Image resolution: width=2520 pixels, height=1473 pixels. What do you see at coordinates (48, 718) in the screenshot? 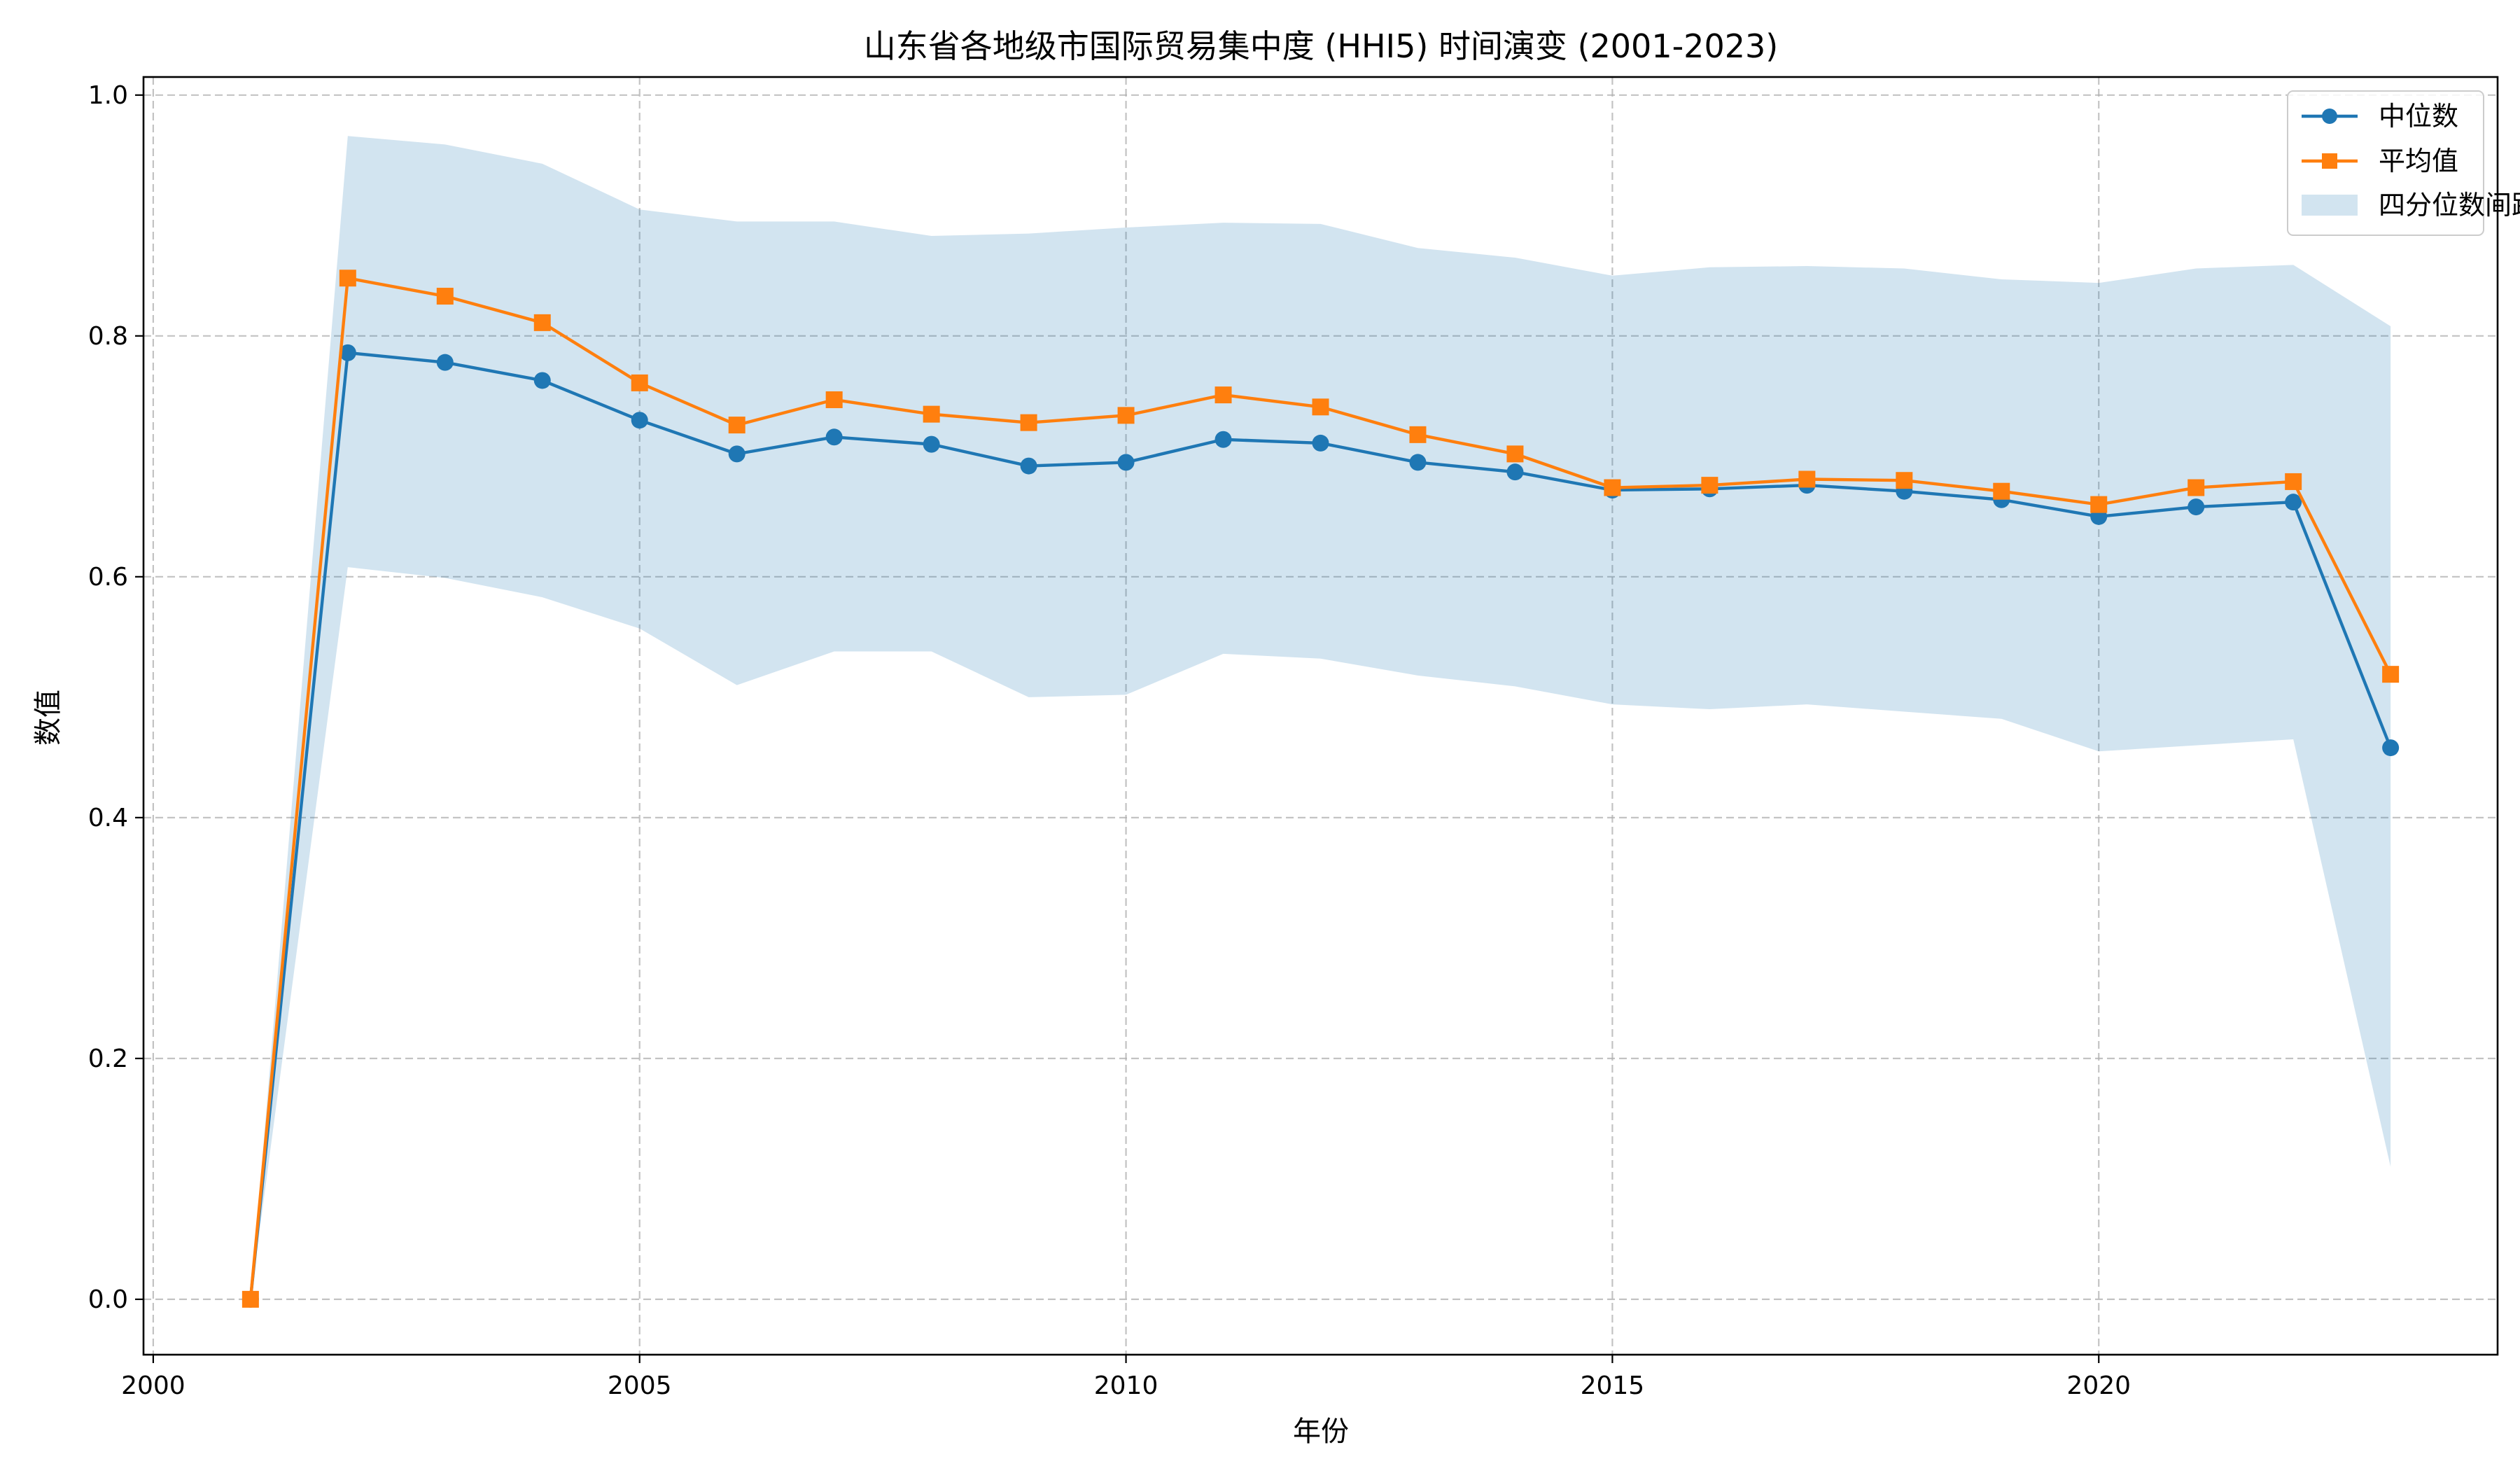
I see `y-axis-label: 数值` at bounding box center [48, 718].